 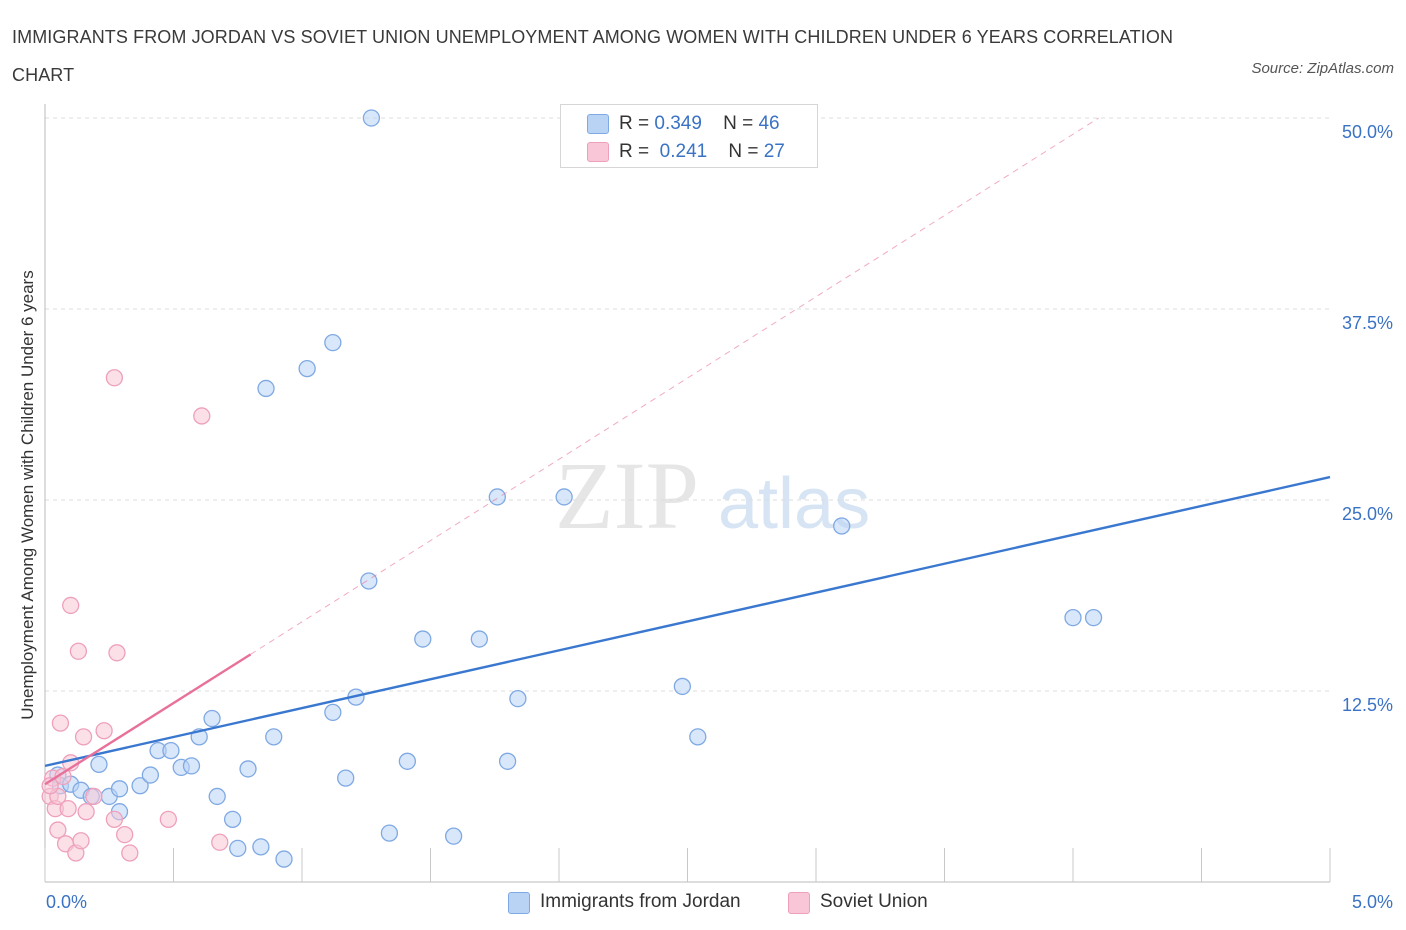 What do you see at coordinates (769, 123) in the screenshot?
I see `jordan-n-value: 46` at bounding box center [769, 123].